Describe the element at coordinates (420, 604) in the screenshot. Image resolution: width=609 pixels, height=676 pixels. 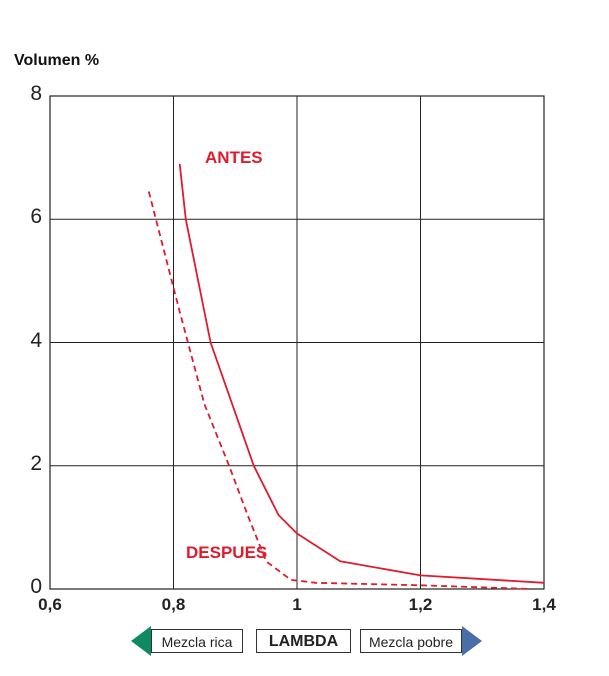
I see `x-tick-label: 1,2` at that location.